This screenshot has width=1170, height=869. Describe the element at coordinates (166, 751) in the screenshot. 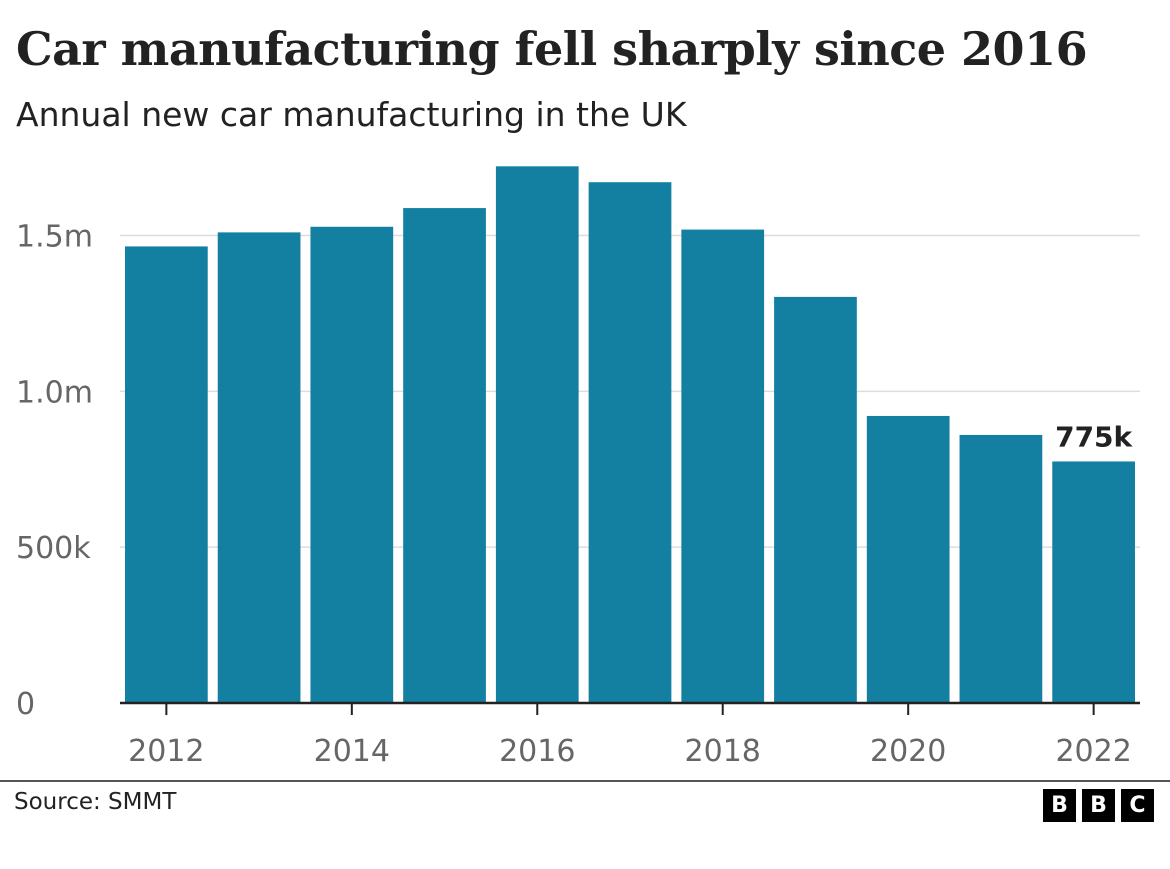

I see `x-tick-label: 2012` at that location.